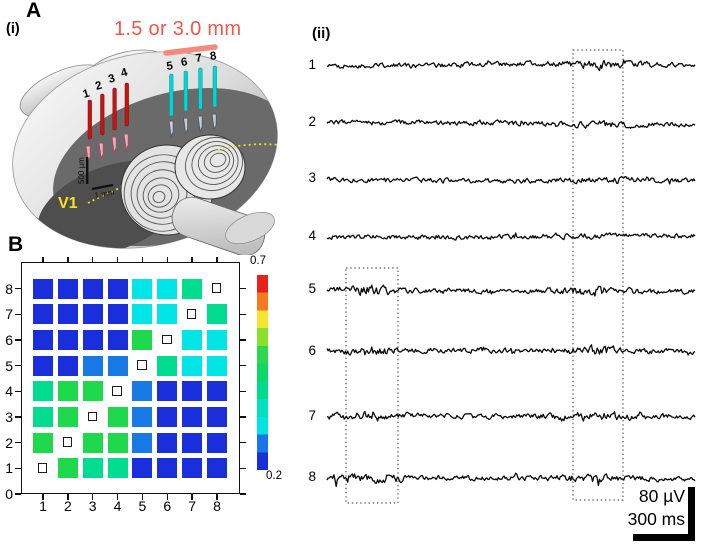  I want to click on x-tick-label: 8, so click(217, 506).